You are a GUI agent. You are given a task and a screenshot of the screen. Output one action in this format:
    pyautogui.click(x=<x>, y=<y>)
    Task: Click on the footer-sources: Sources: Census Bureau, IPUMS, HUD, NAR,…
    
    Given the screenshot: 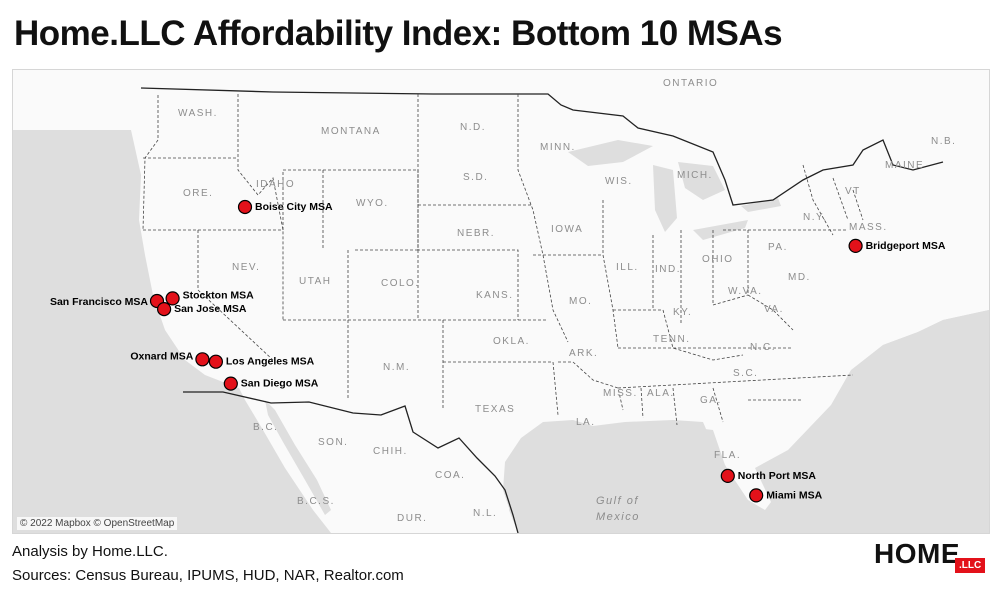 What is the action you would take?
    pyautogui.click(x=208, y=575)
    